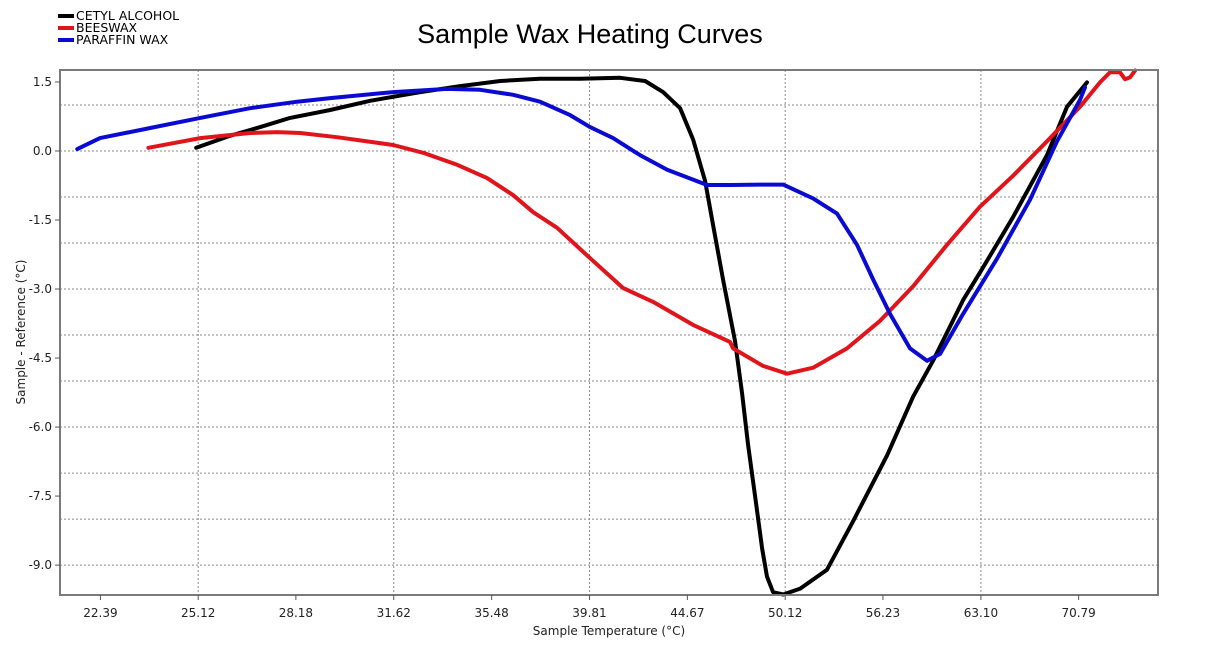  What do you see at coordinates (44, 323) in the screenshot?
I see `y-axis-ticks: 1.5 0.0 -1.5 -3.0 -4.5 -6.0 -7.5 -9.0` at bounding box center [44, 323].